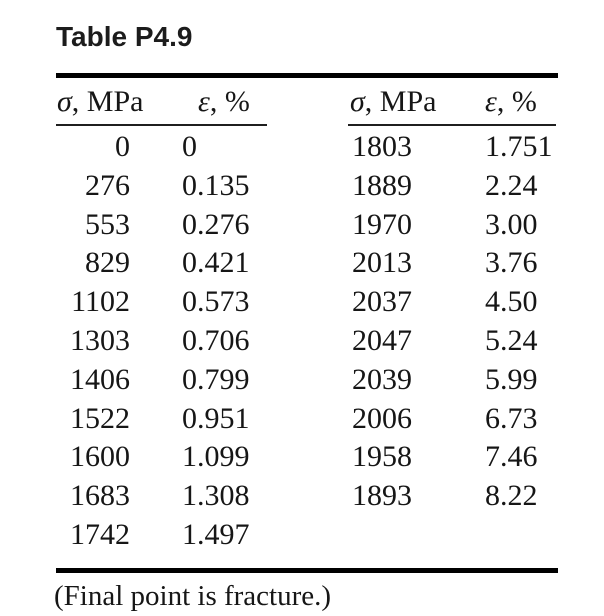 This screenshot has height=616, width=604. Describe the element at coordinates (216, 224) in the screenshot. I see `cell-strain-left: 0.276` at that location.